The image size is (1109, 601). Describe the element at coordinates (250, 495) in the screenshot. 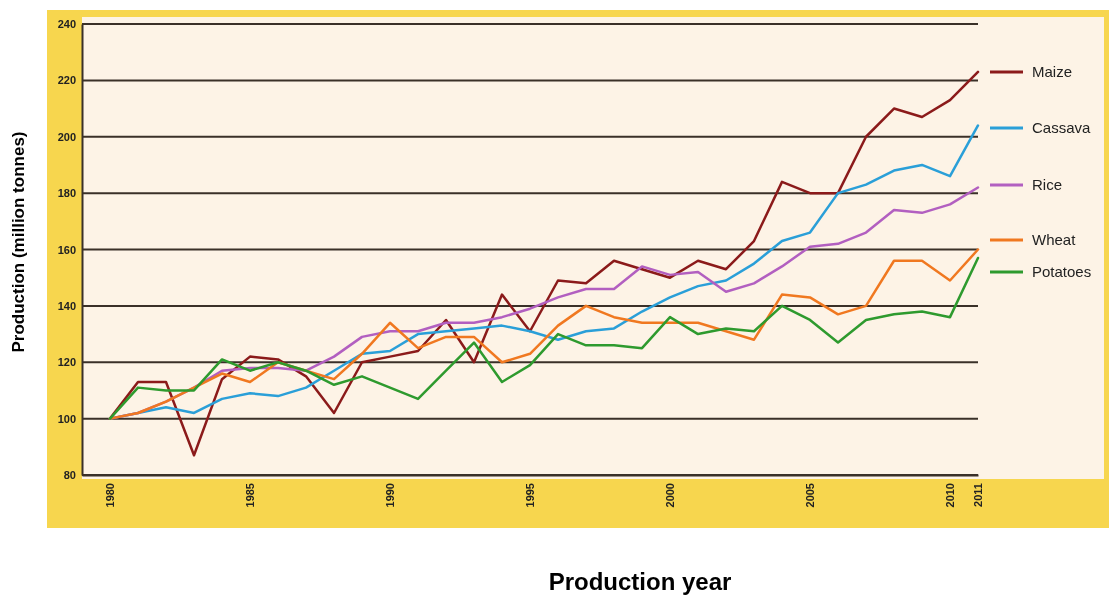

I see `x-tick-label: 1985` at that location.